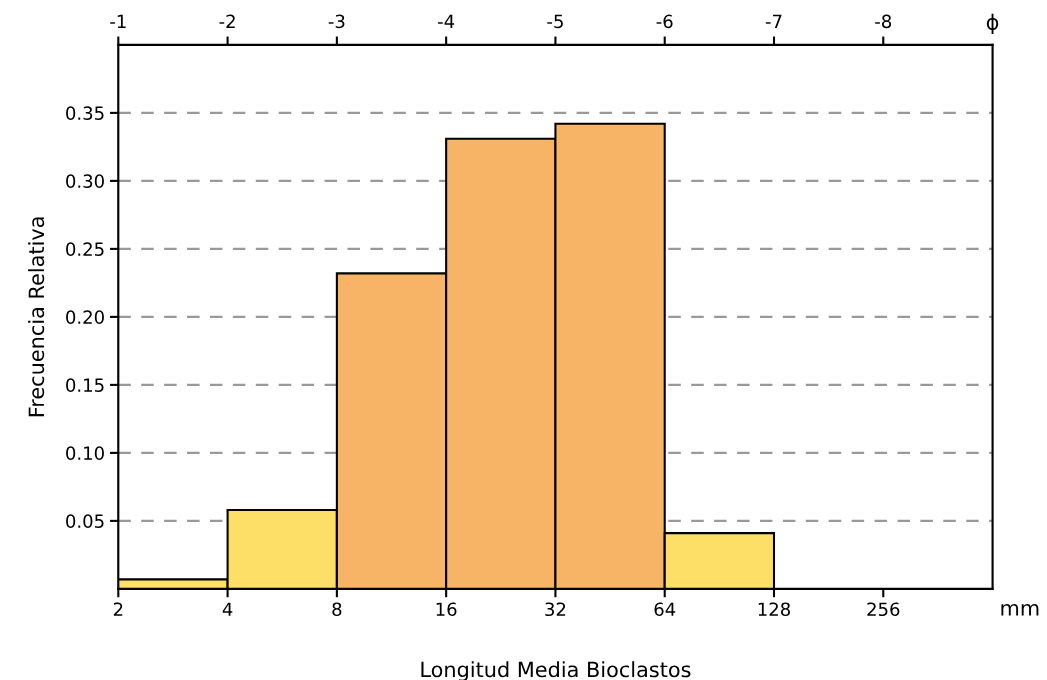  I want to click on y-tick-label: 0.05, so click(85, 521).